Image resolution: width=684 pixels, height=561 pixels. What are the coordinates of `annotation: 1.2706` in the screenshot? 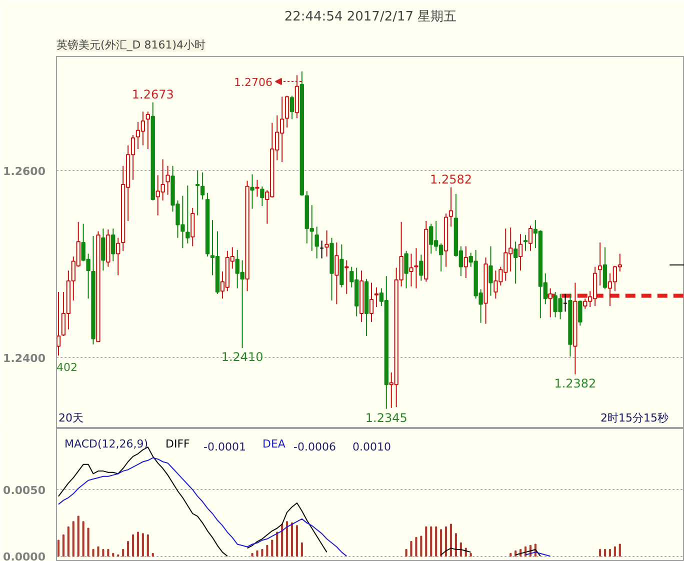 It's located at (253, 82).